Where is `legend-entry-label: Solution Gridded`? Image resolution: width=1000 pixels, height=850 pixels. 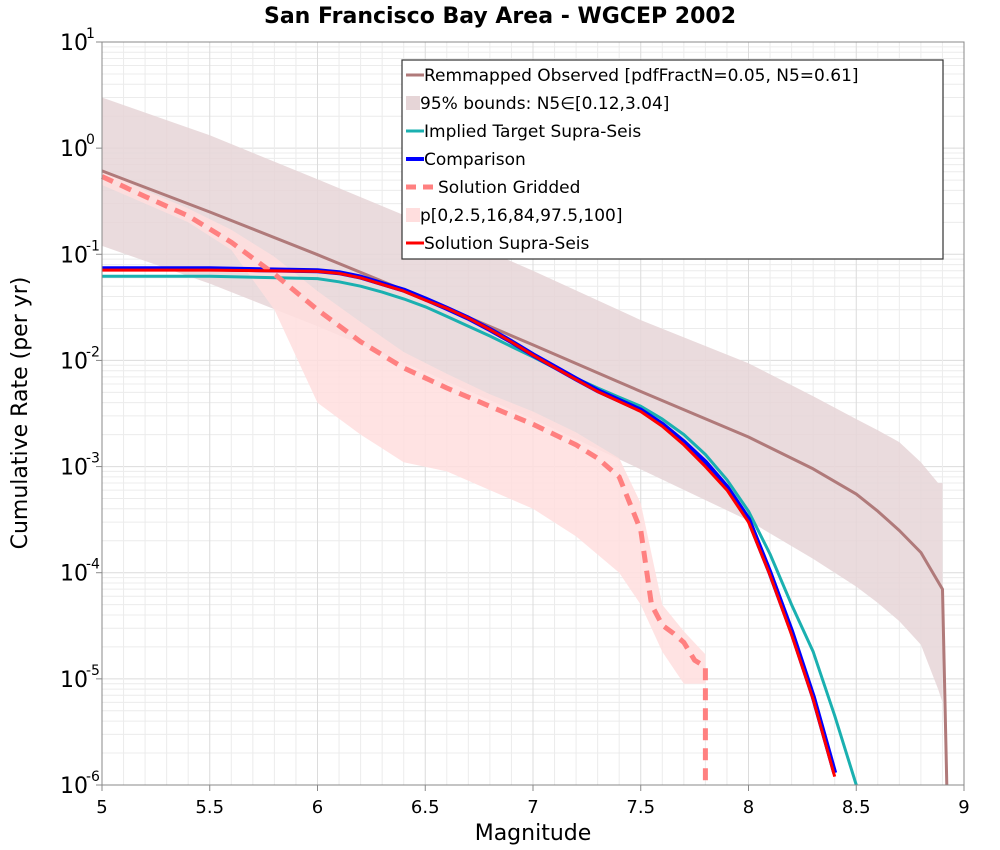 legend-entry-label: Solution Gridded is located at coordinates (509, 188).